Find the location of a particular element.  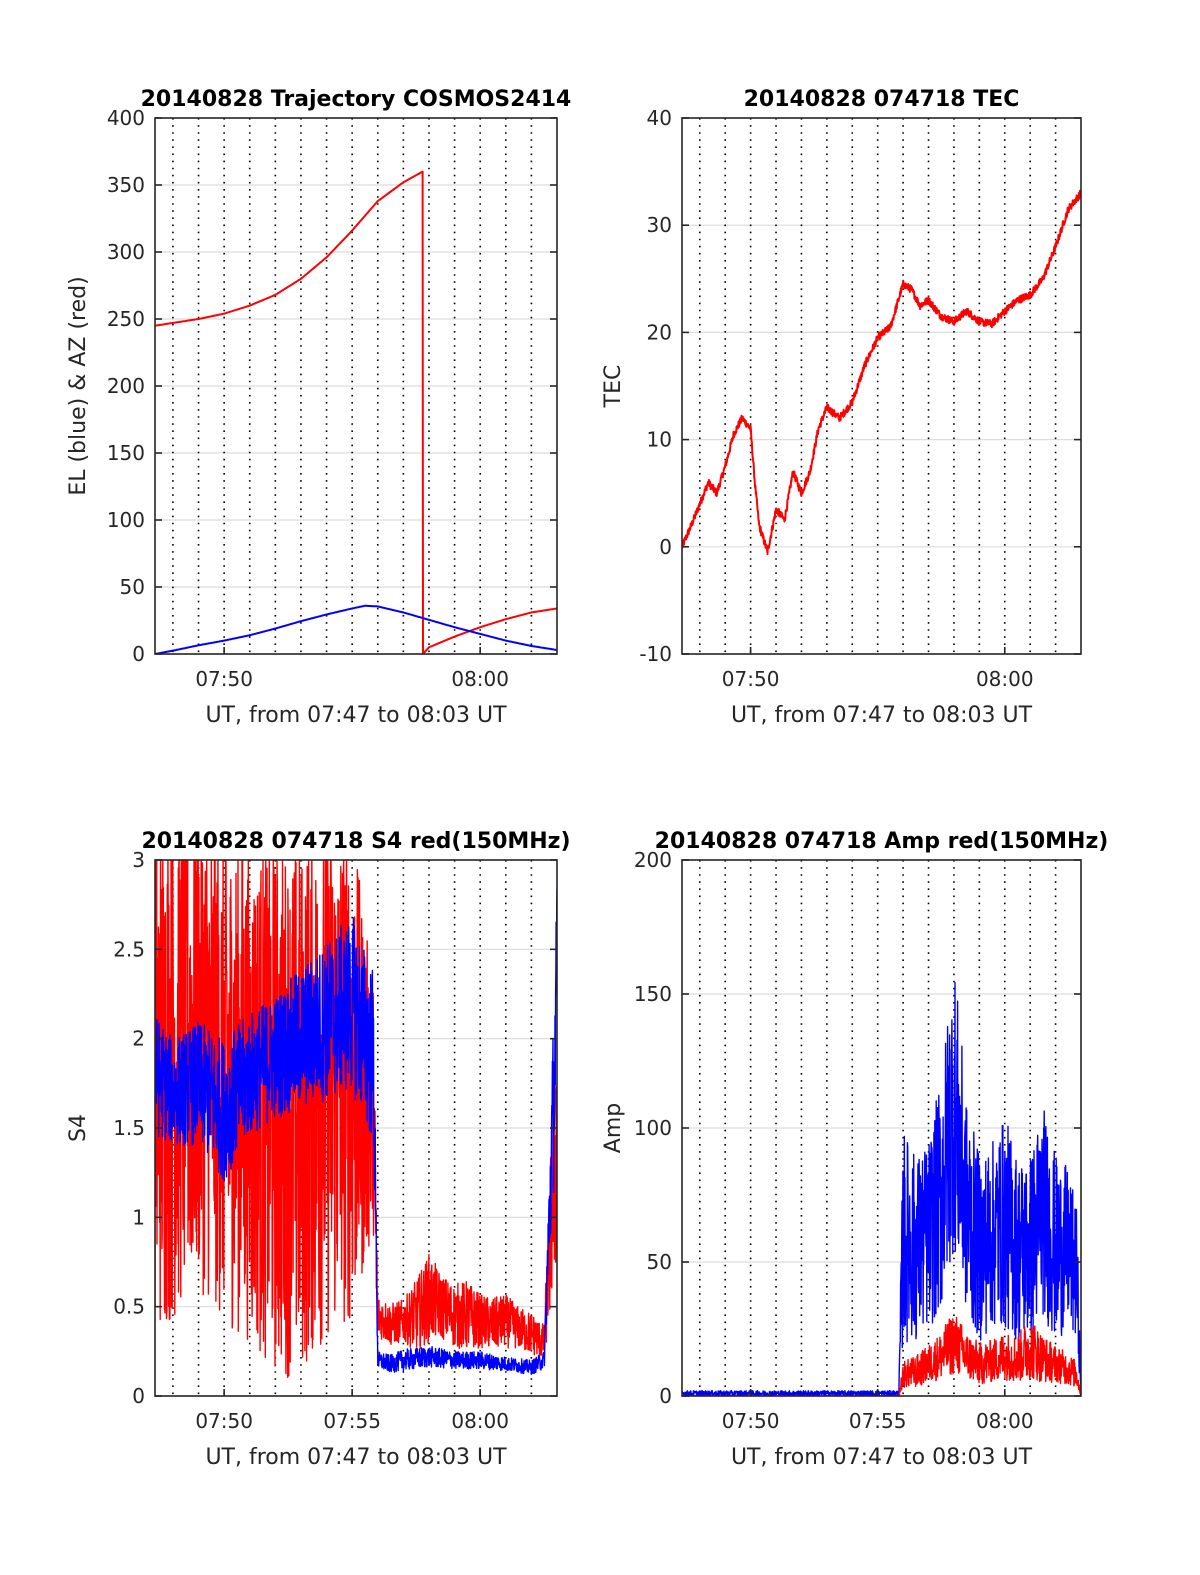

ytick-label: 2.5 is located at coordinates (129, 949).